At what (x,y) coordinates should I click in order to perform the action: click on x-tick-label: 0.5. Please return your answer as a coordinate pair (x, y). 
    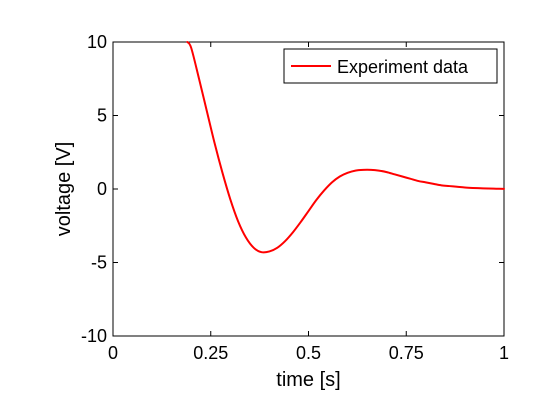
    Looking at the image, I should click on (308, 353).